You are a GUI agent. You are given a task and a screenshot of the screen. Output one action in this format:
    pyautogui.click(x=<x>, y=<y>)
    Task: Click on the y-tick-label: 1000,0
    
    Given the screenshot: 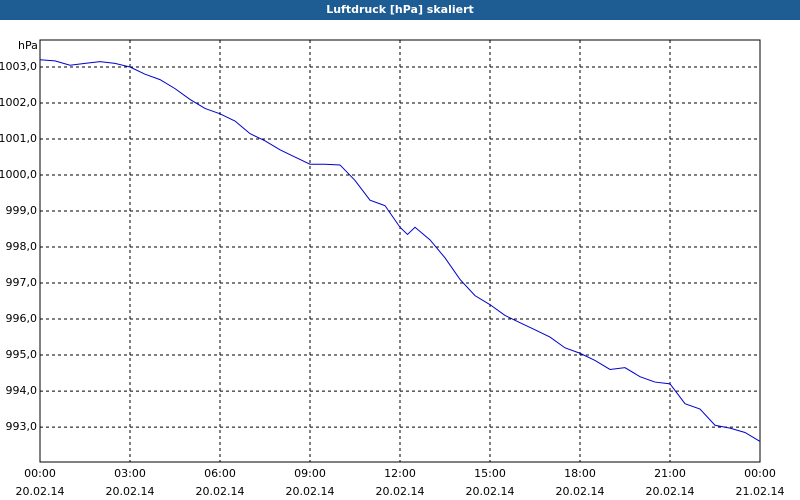 What is the action you would take?
    pyautogui.click(x=18, y=174)
    